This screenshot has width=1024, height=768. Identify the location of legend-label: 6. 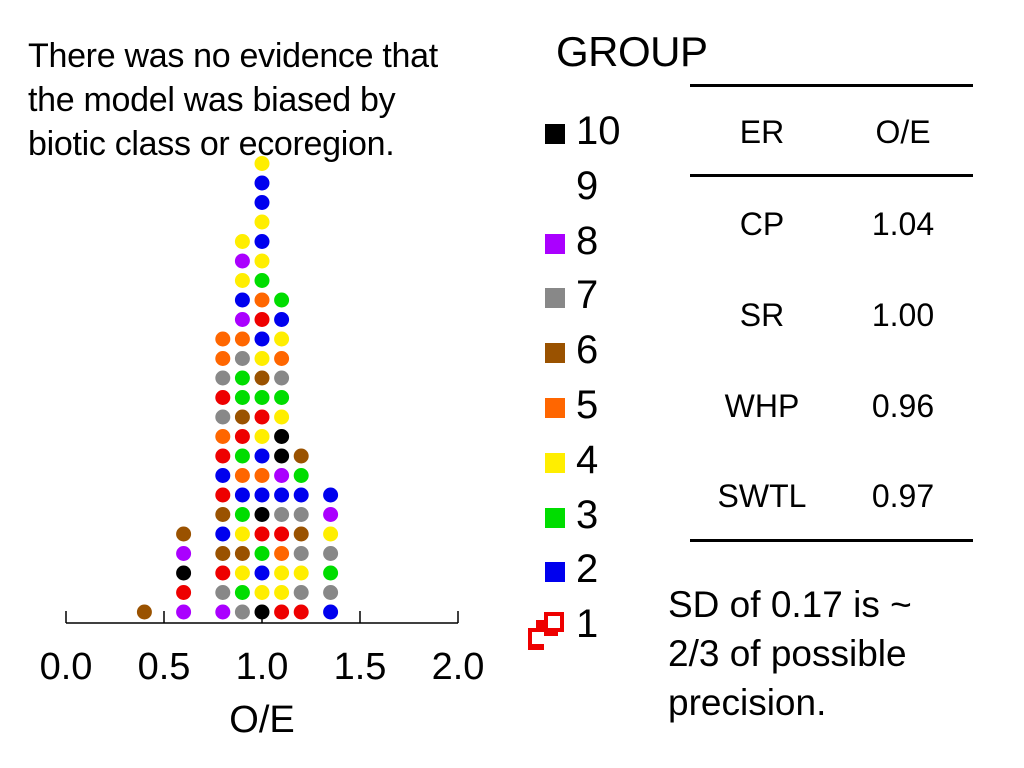
(587, 350).